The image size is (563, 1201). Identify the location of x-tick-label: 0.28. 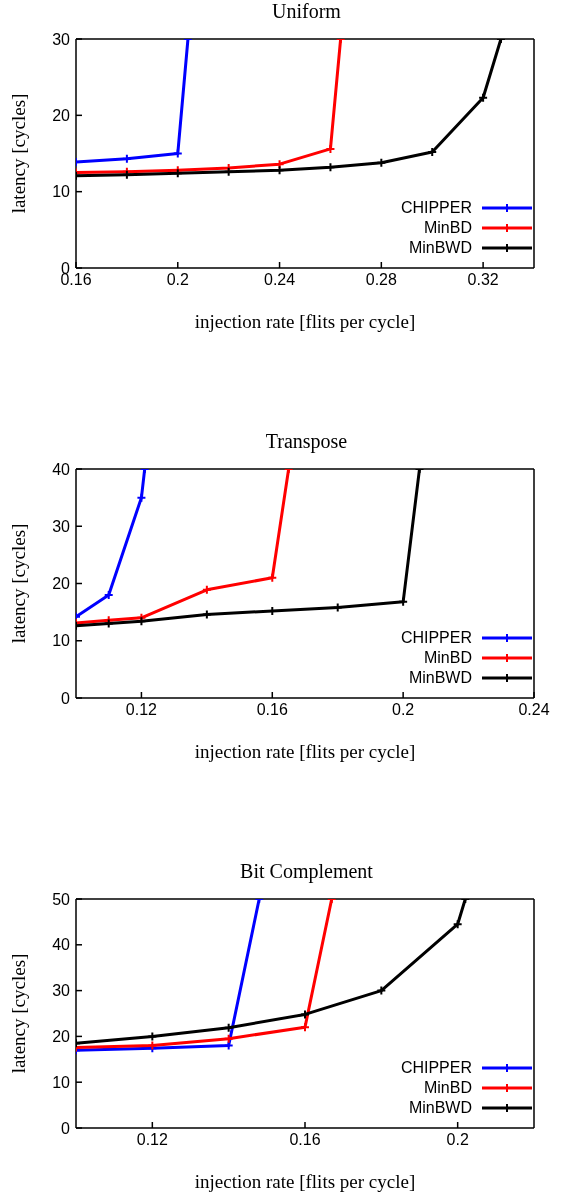
(381, 280).